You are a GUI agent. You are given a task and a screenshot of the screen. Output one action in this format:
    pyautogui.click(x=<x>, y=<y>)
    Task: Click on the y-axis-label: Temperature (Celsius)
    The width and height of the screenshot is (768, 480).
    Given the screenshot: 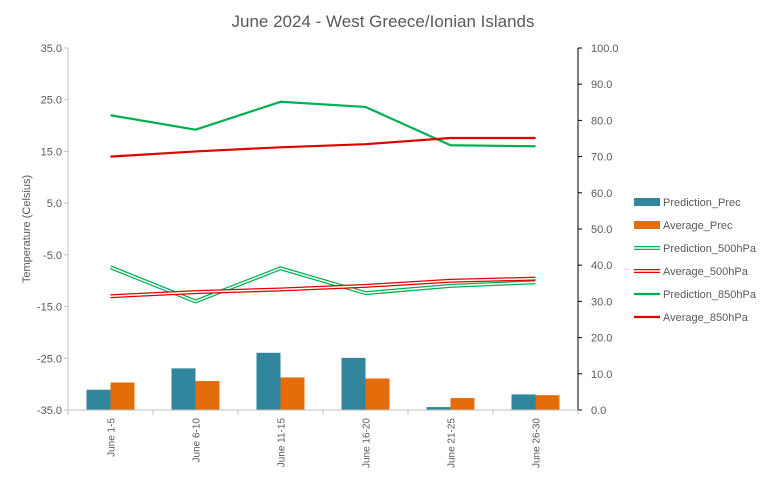 What is the action you would take?
    pyautogui.click(x=27, y=229)
    